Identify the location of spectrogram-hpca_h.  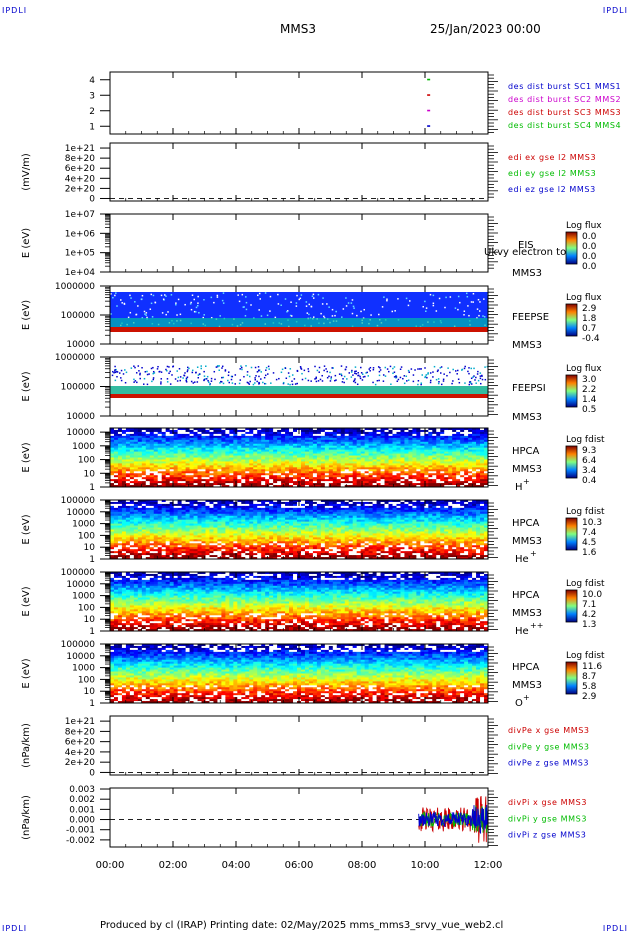
(299, 458).